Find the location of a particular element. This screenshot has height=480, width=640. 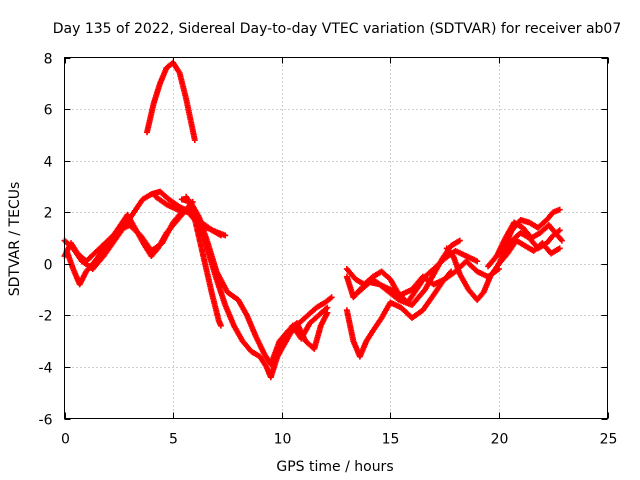

y-axis-label: SDTVAR / TECUs is located at coordinates (15, 239).